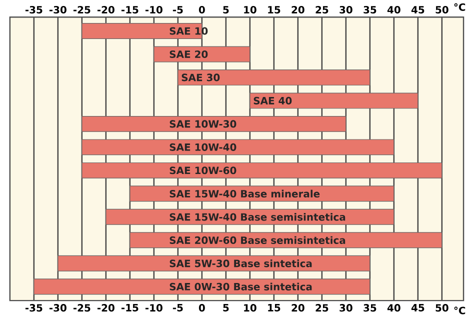  What do you see at coordinates (460, 310) in the screenshot?
I see `x-axis-title: °C` at bounding box center [460, 310].